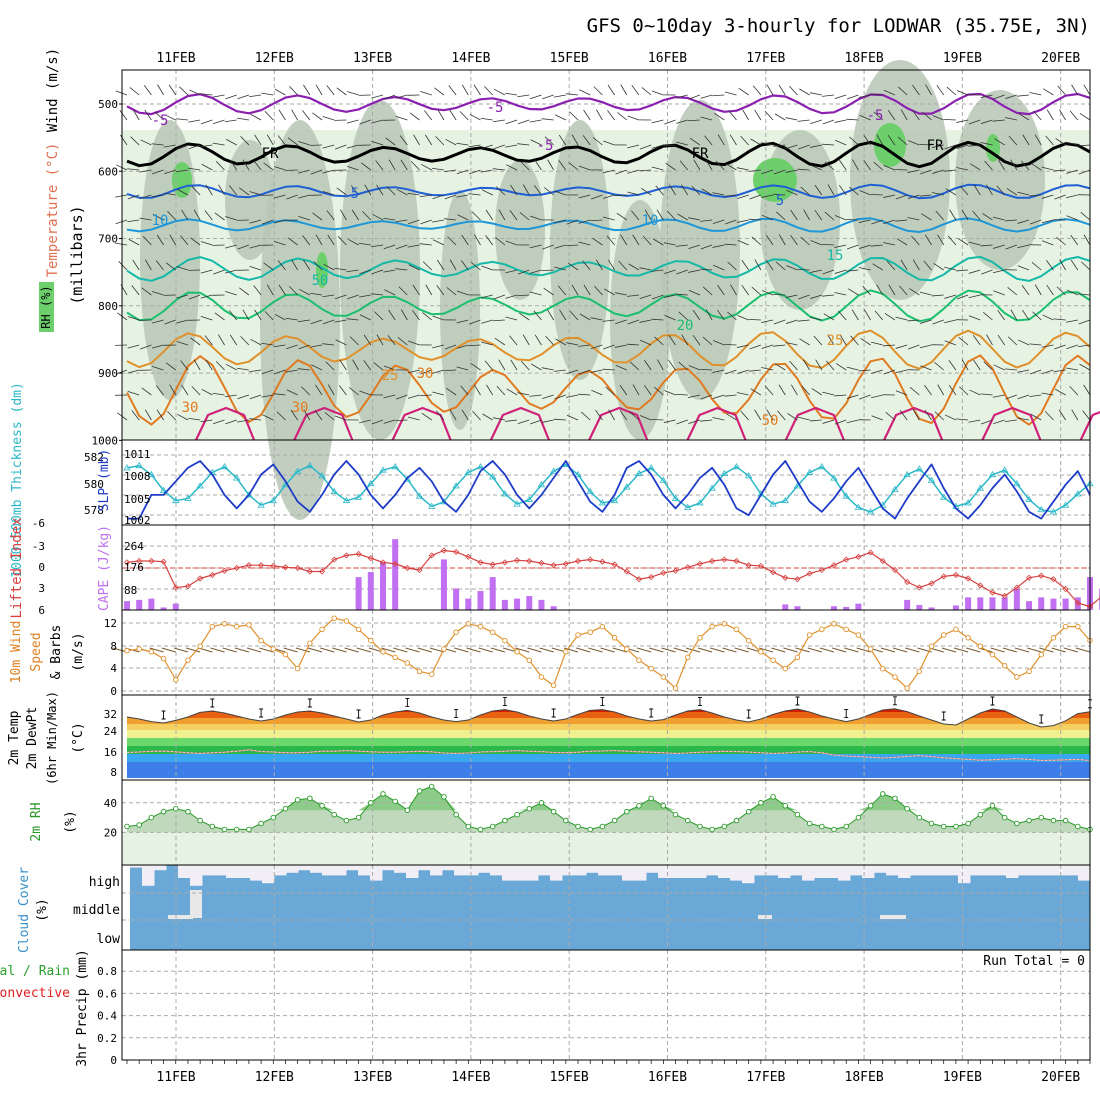 This screenshot has height=1100, width=1100. Describe the element at coordinates (780, 201) in the screenshot. I see `contour-label: 5` at that location.